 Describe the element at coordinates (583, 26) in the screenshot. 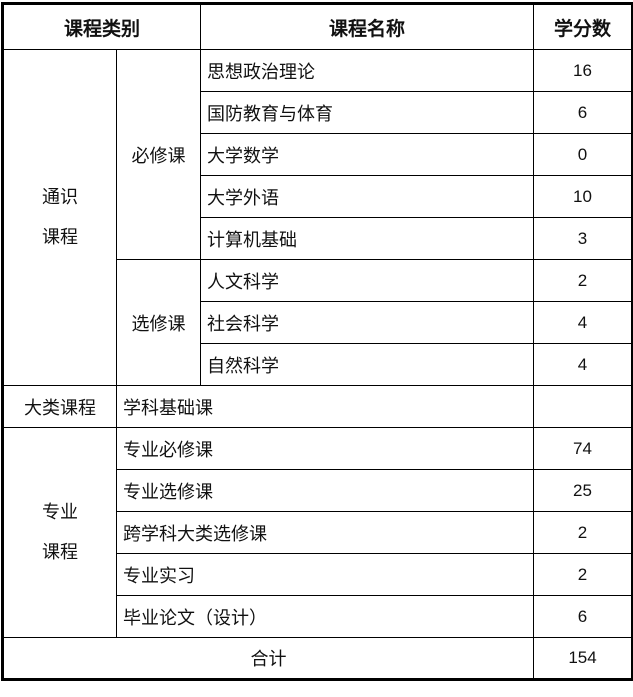

I see `header-credits: 学分数` at that location.